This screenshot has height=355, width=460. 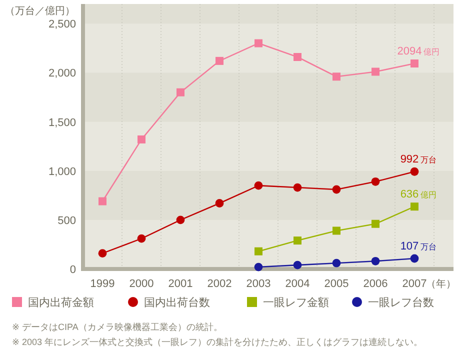 What do you see at coordinates (62, 172) in the screenshot?
I see `y-tick-label: 1,000` at bounding box center [62, 172].